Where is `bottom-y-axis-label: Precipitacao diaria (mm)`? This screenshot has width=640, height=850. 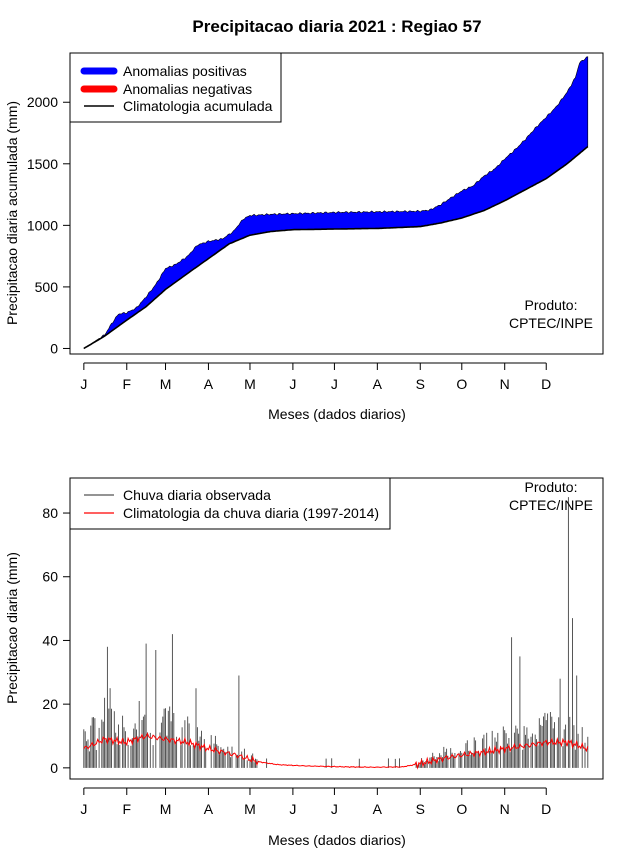 bottom-y-axis-label: Precipitacao diaria (mm) is located at coordinates (12, 628).